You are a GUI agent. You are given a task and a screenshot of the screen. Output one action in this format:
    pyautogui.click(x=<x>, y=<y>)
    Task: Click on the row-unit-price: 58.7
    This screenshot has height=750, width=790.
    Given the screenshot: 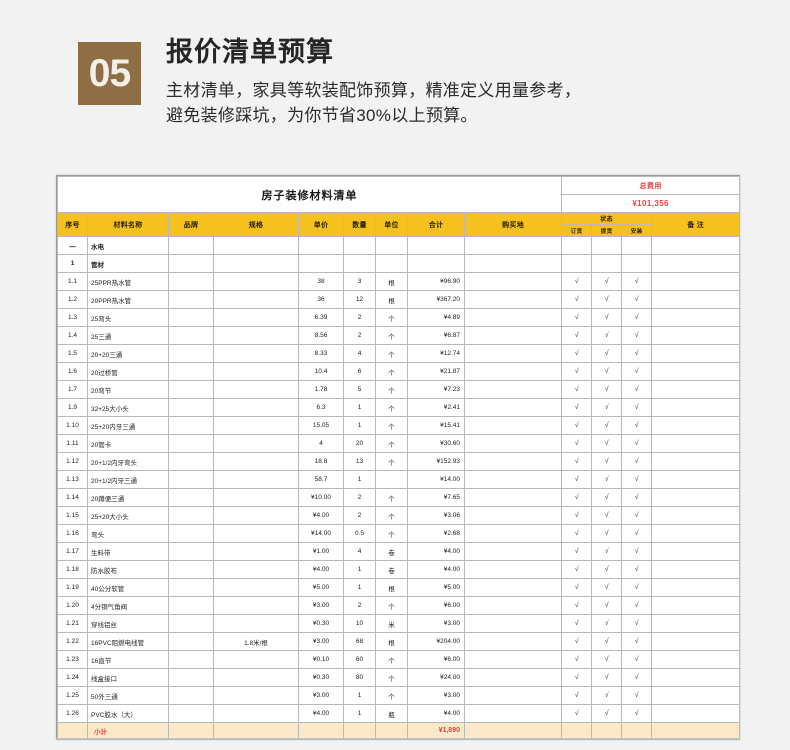 What is the action you would take?
    pyautogui.click(x=321, y=479)
    